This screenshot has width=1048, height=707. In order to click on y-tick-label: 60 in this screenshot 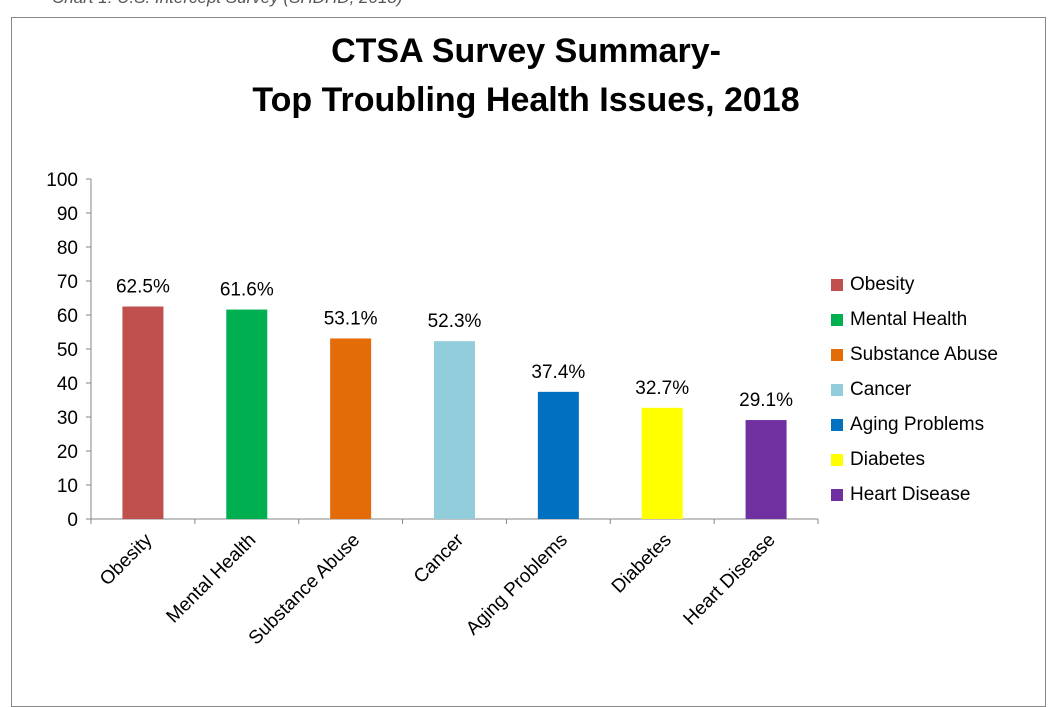, I will do `click(67, 316)`.